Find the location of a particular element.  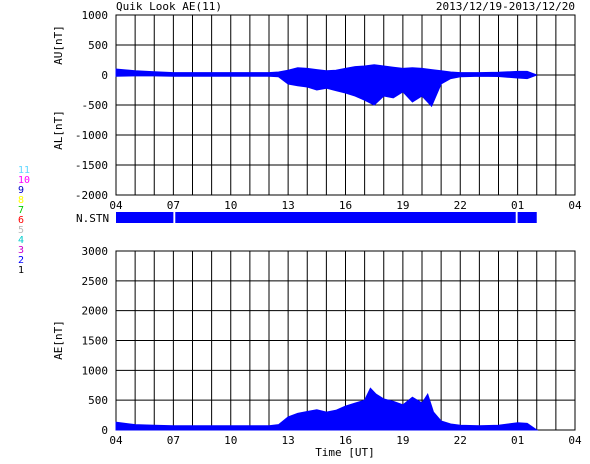

legend-station-11: 11 is located at coordinates (24, 170).